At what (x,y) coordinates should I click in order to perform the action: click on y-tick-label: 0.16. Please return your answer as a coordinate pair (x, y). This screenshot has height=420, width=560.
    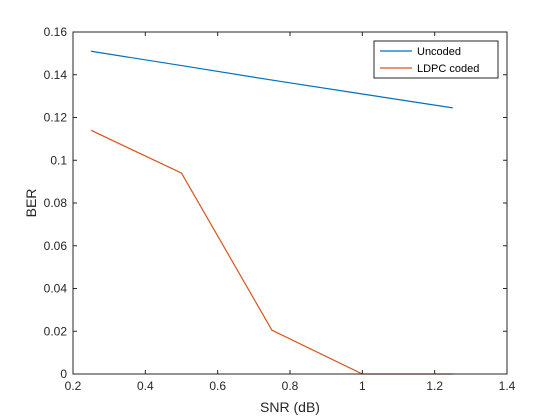
    Looking at the image, I should click on (56, 32).